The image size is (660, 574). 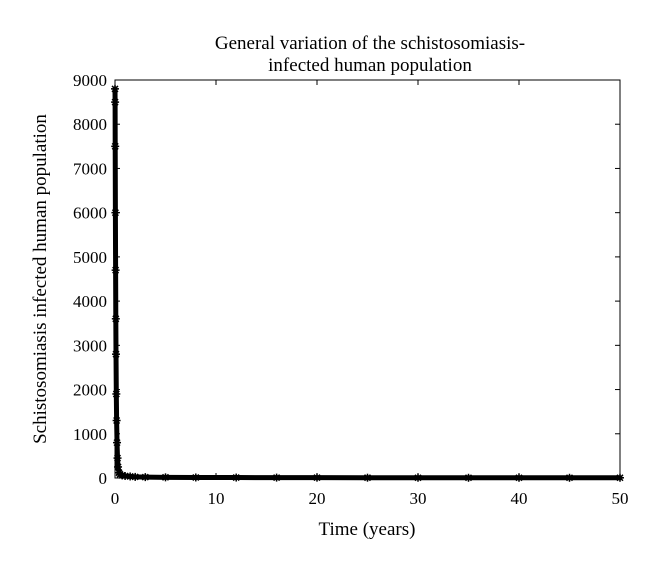 What do you see at coordinates (90, 213) in the screenshot?
I see `y-tick-label: 6000` at bounding box center [90, 213].